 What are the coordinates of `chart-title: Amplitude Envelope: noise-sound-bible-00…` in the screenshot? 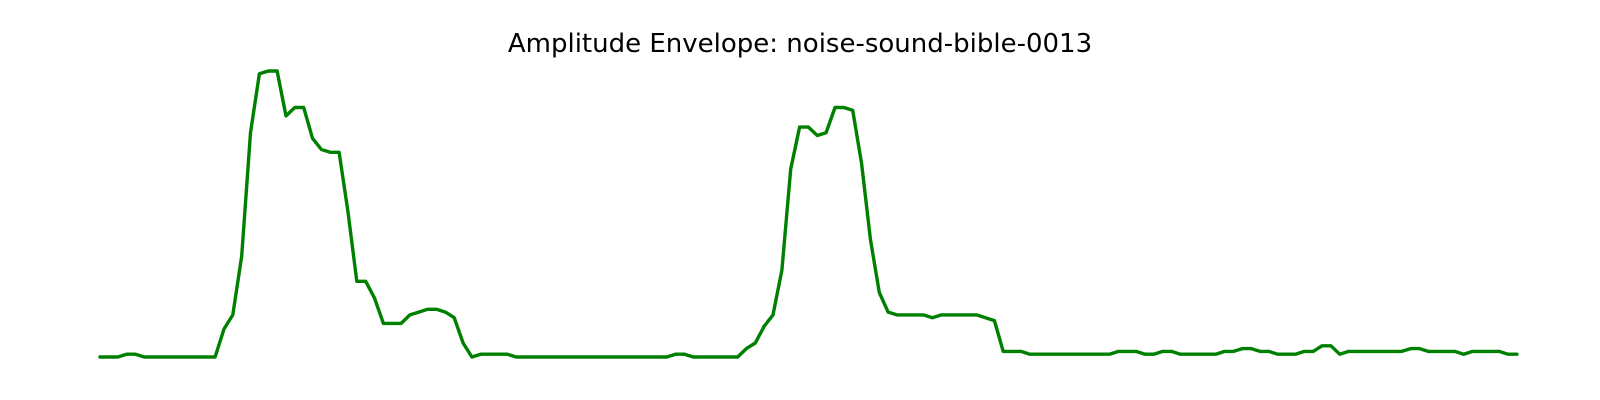 It's located at (800, 44).